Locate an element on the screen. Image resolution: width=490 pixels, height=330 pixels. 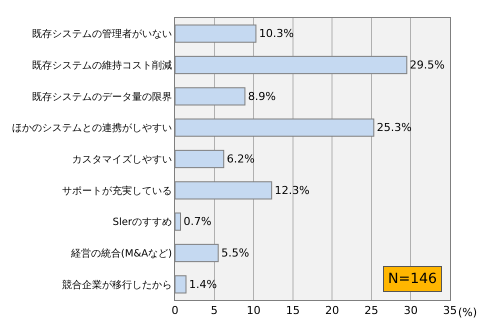
data-label: 29.5% is located at coordinates (427, 65).